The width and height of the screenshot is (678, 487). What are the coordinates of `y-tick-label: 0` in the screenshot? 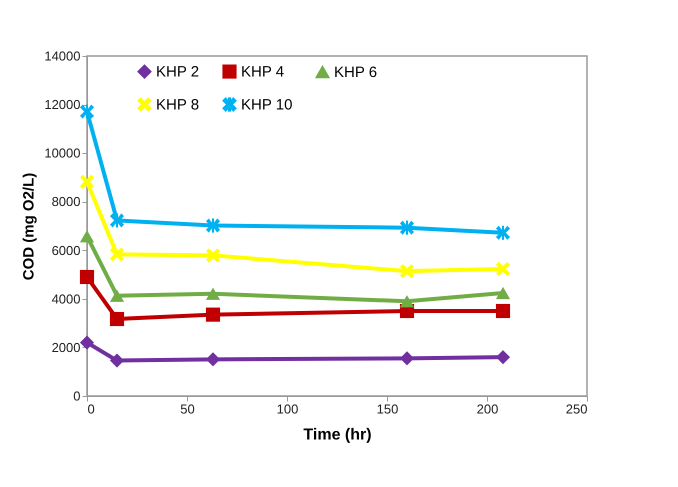 It's located at (76, 396).